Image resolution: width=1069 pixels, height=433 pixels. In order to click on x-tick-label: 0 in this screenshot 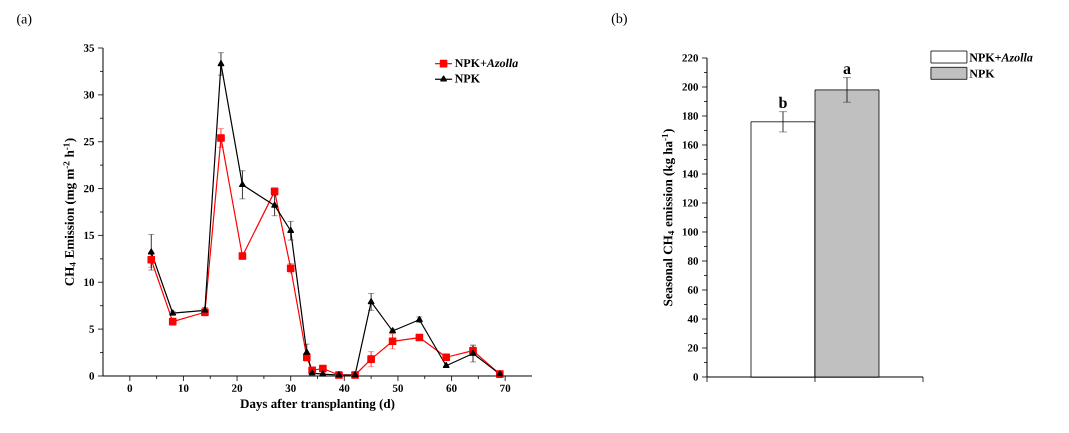, I will do `click(130, 388)`.